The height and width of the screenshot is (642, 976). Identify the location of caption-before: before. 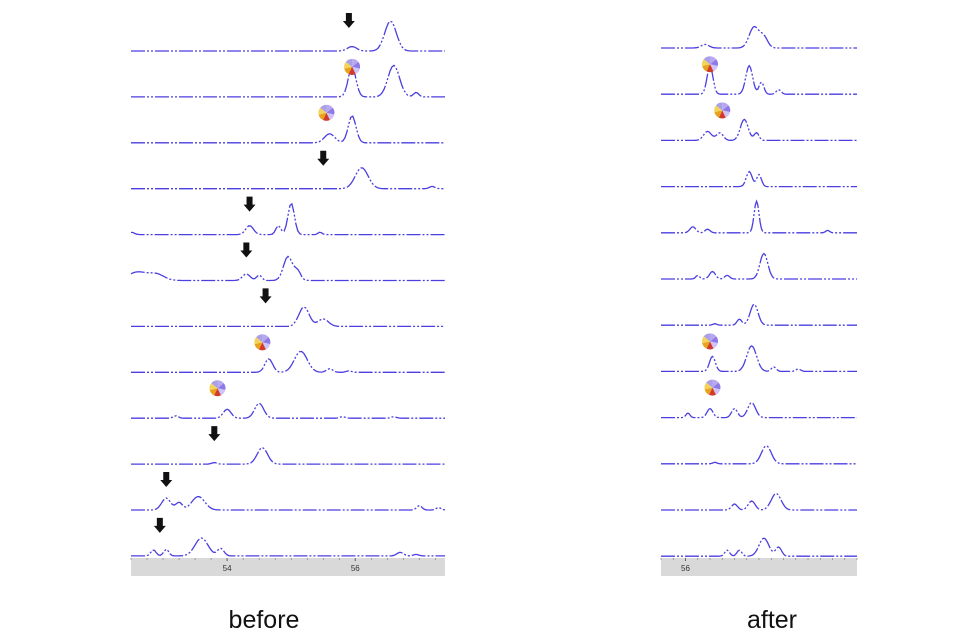
(264, 620).